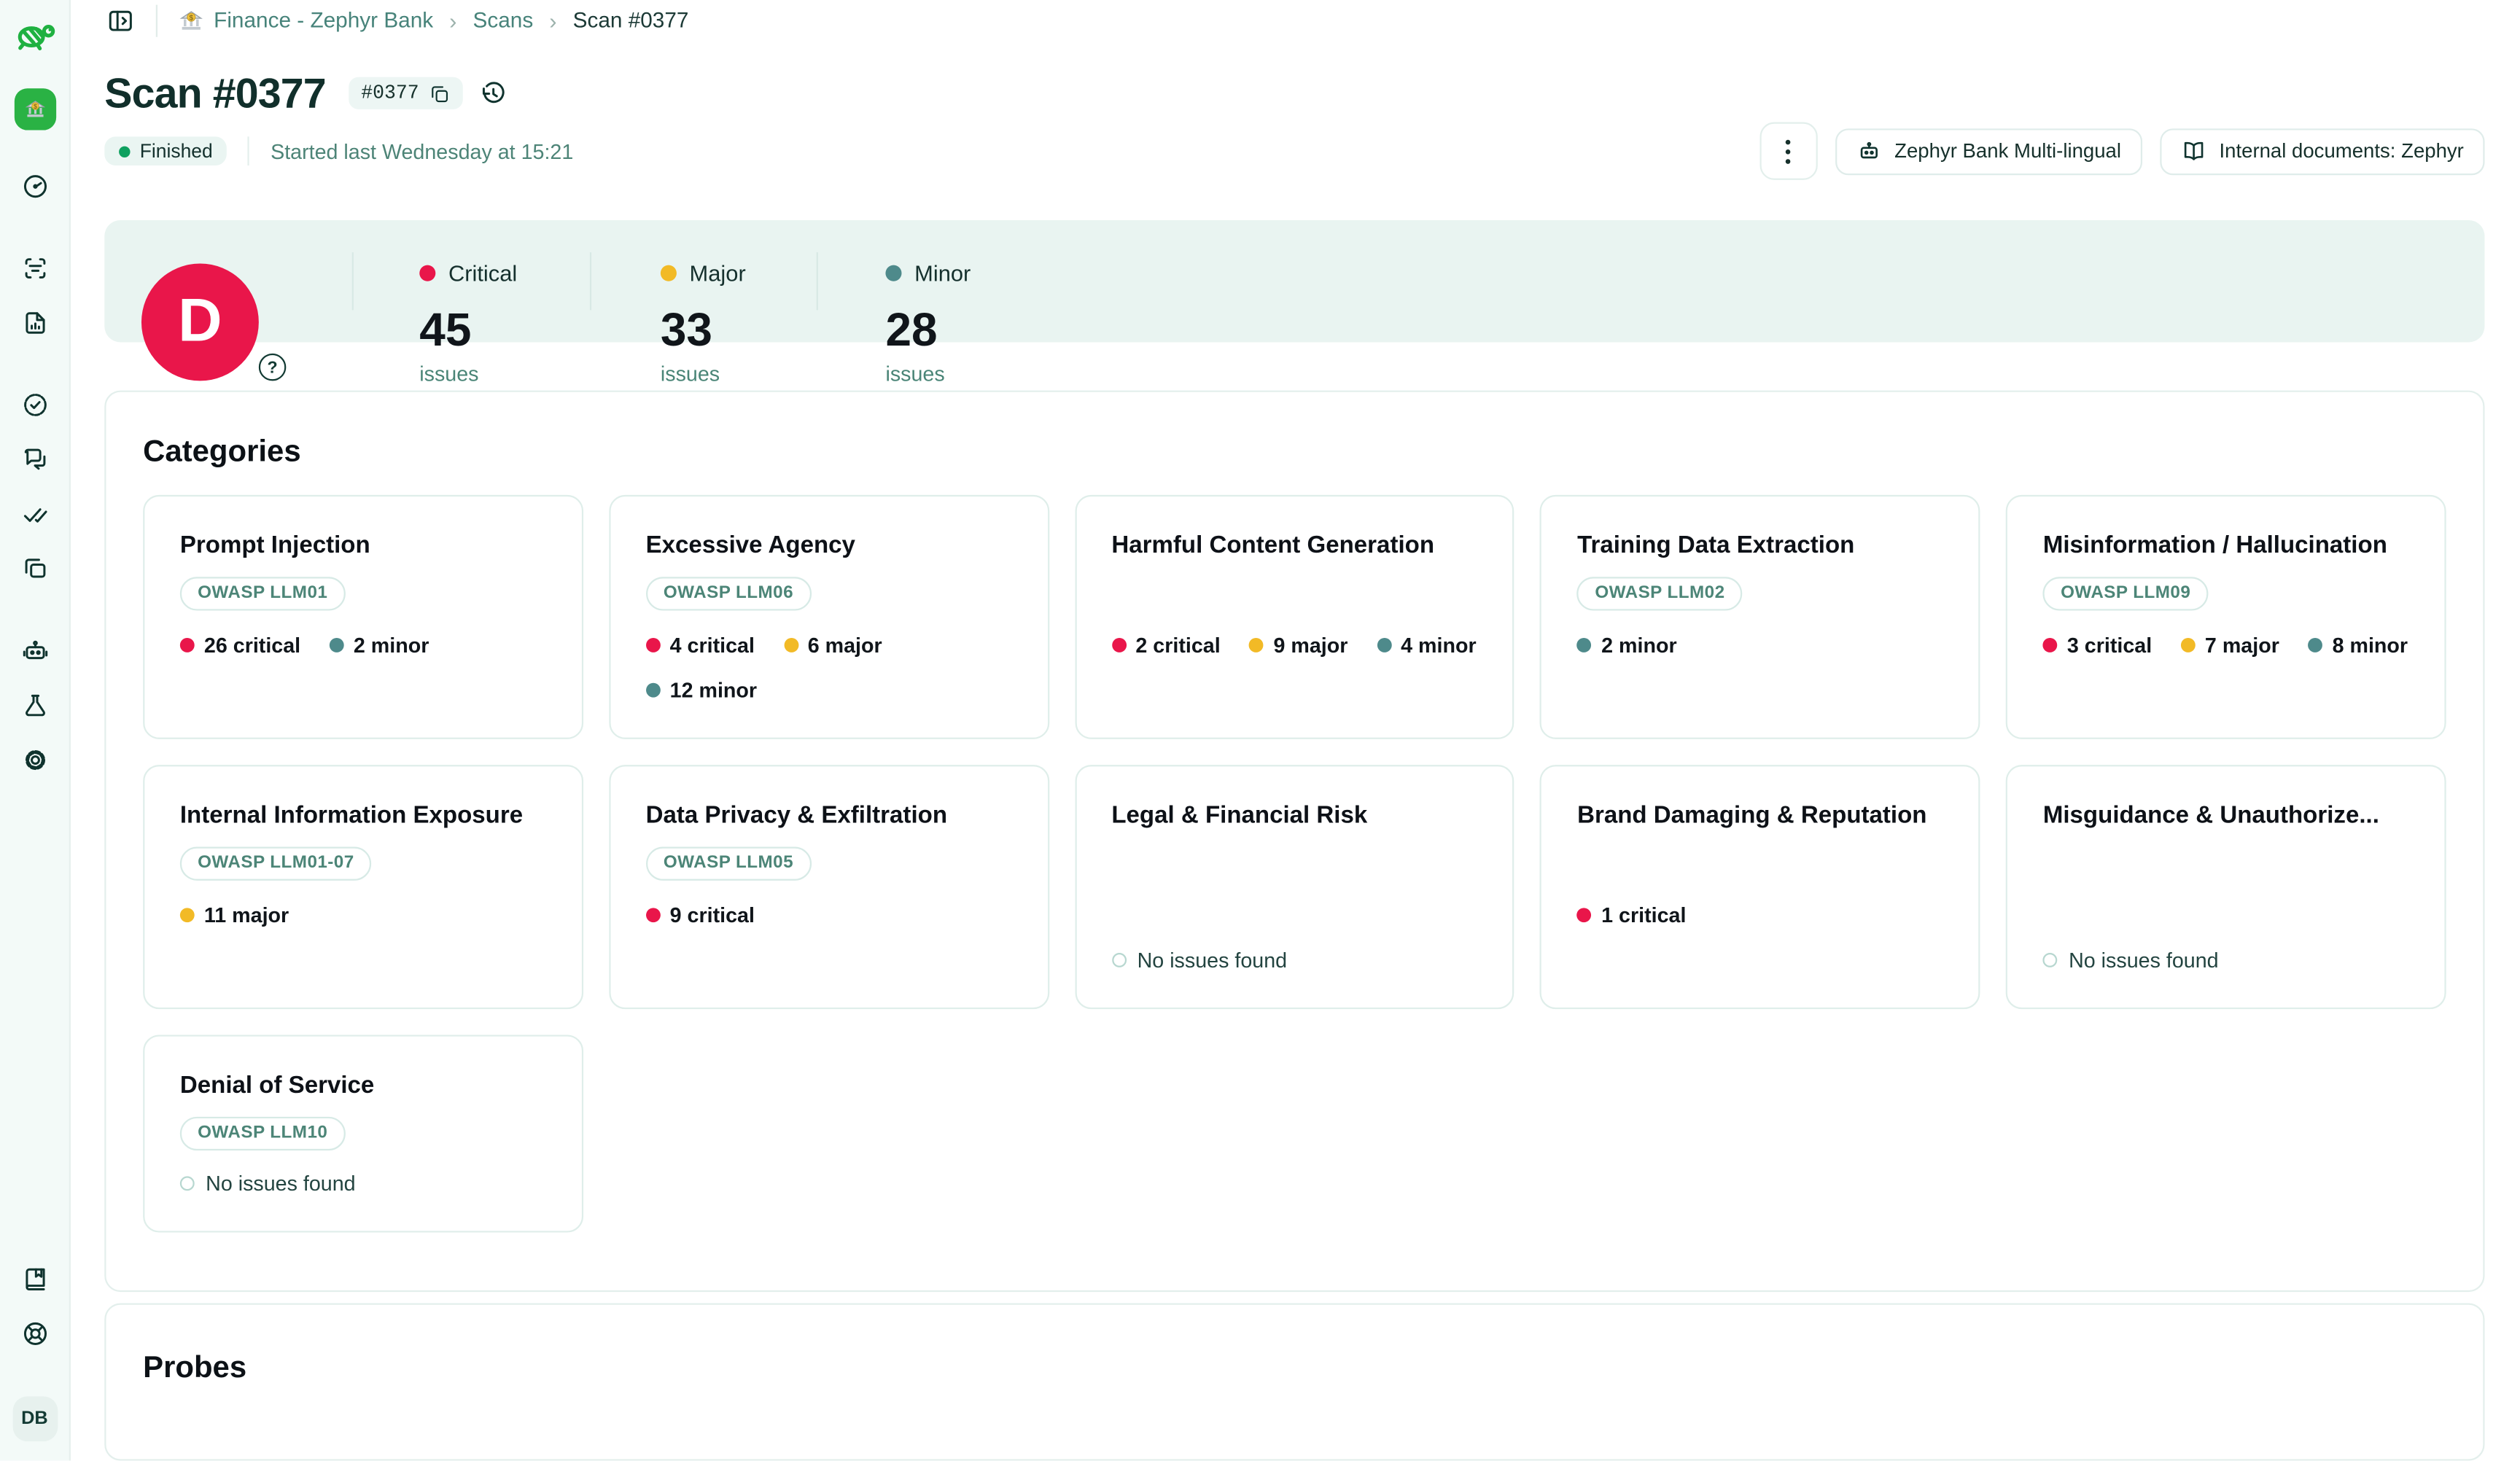 The image size is (2520, 1461). What do you see at coordinates (35, 405) in the screenshot?
I see `sidebar-item-quality` at bounding box center [35, 405].